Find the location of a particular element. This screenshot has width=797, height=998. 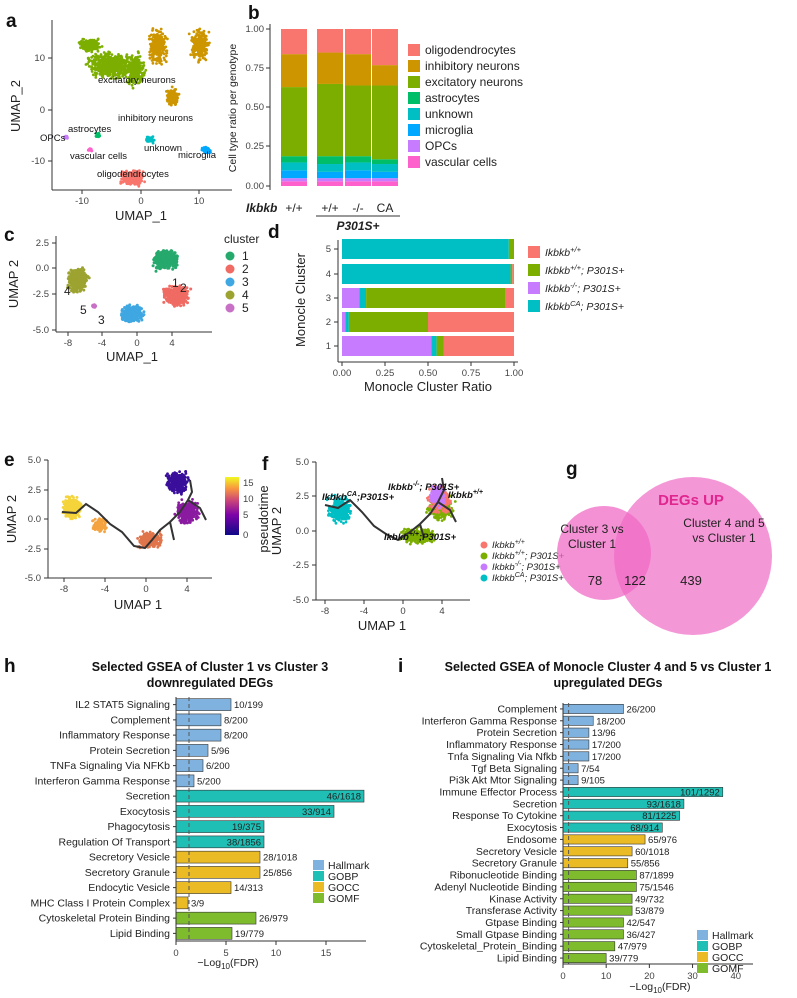

panel-g-right-label-line1: Cluster 4 and 5 is located at coordinates (724, 523).